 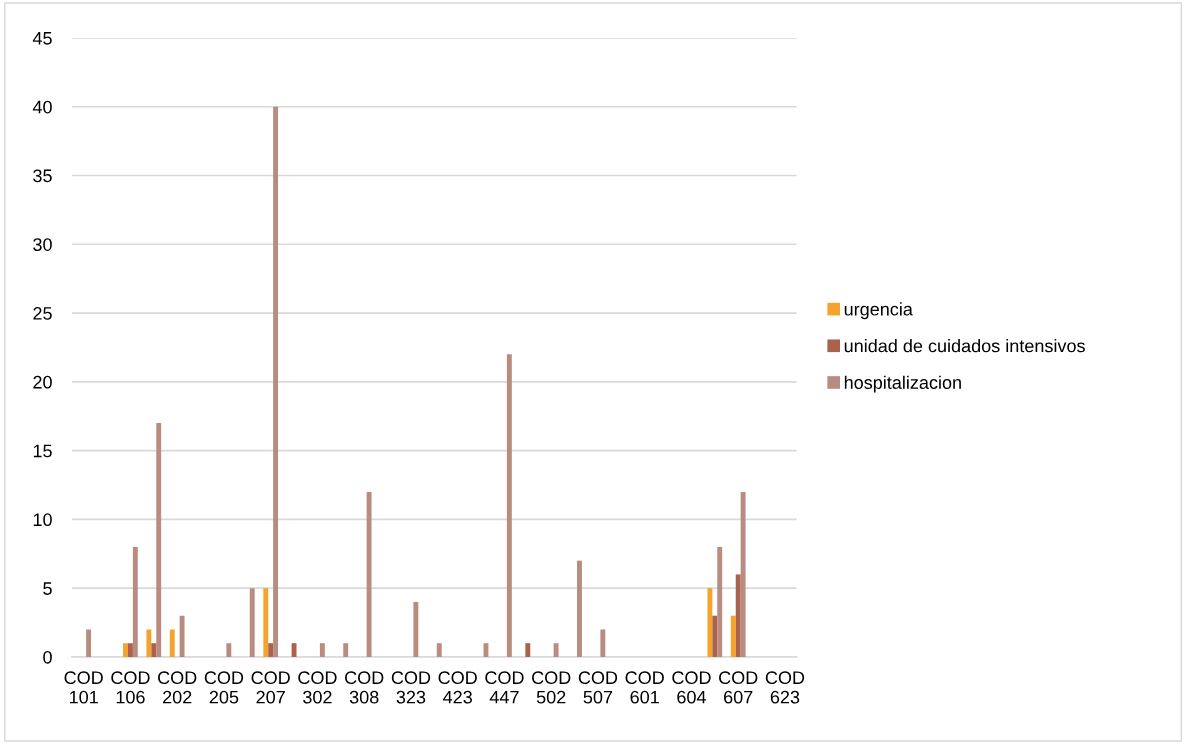 I want to click on y-tick-label: 25, so click(x=42, y=313).